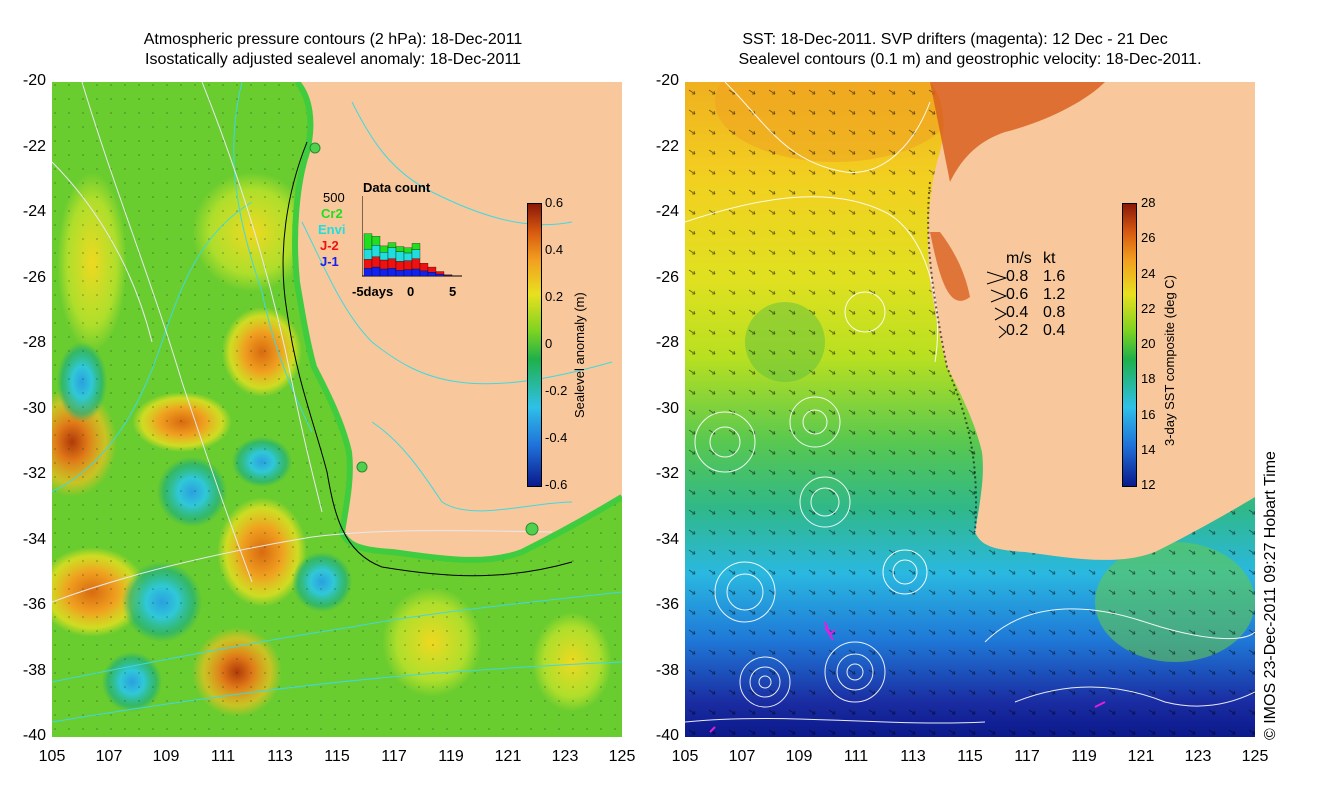 The width and height of the screenshot is (1320, 810). Describe the element at coordinates (799, 756) in the screenshot. I see `x-tick-label: 109` at that location.